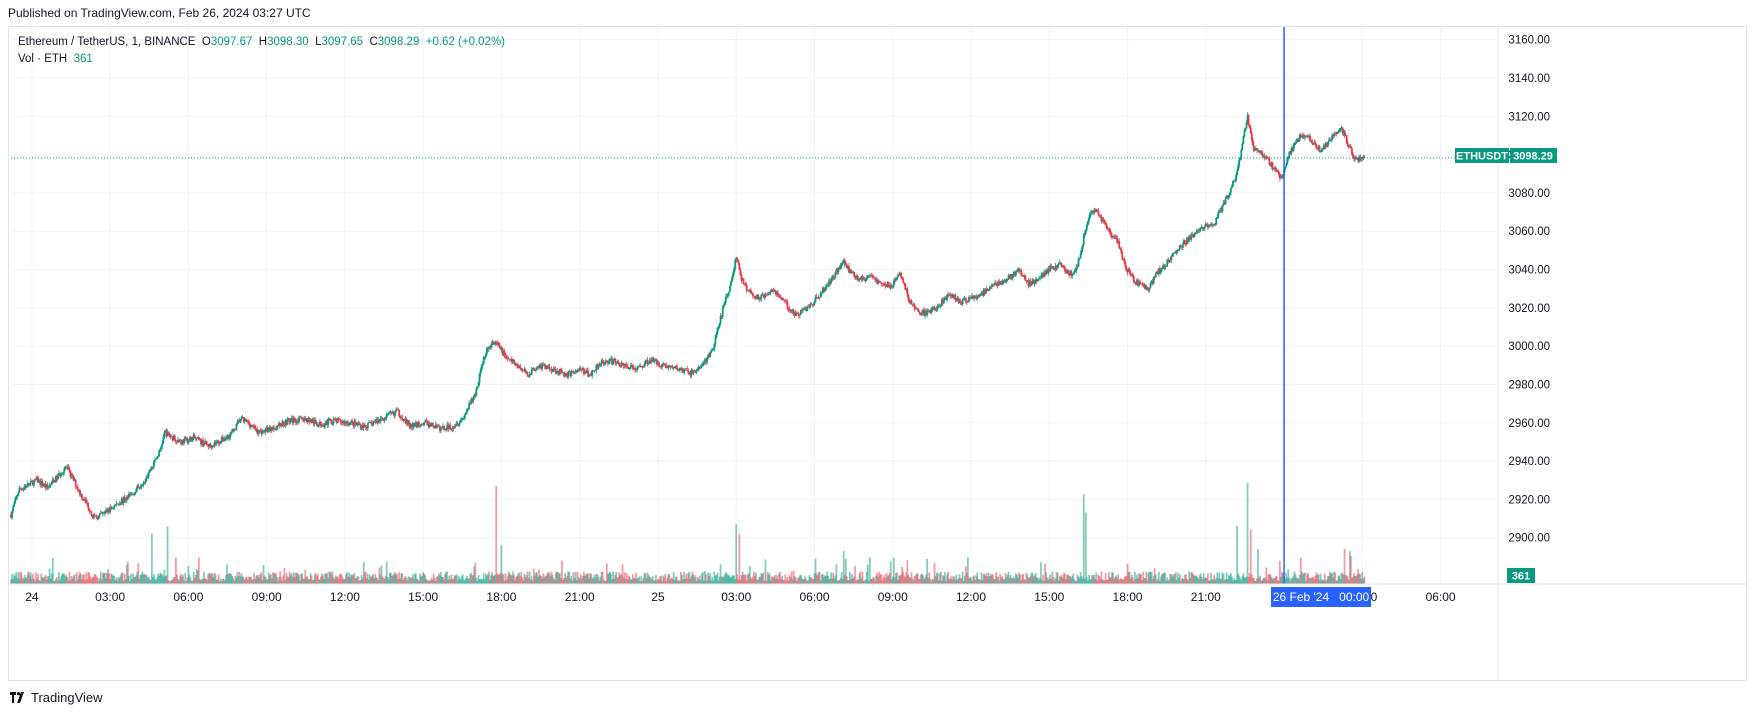  Describe the element at coordinates (580, 597) in the screenshot. I see `time-tick-label: 21:00` at that location.